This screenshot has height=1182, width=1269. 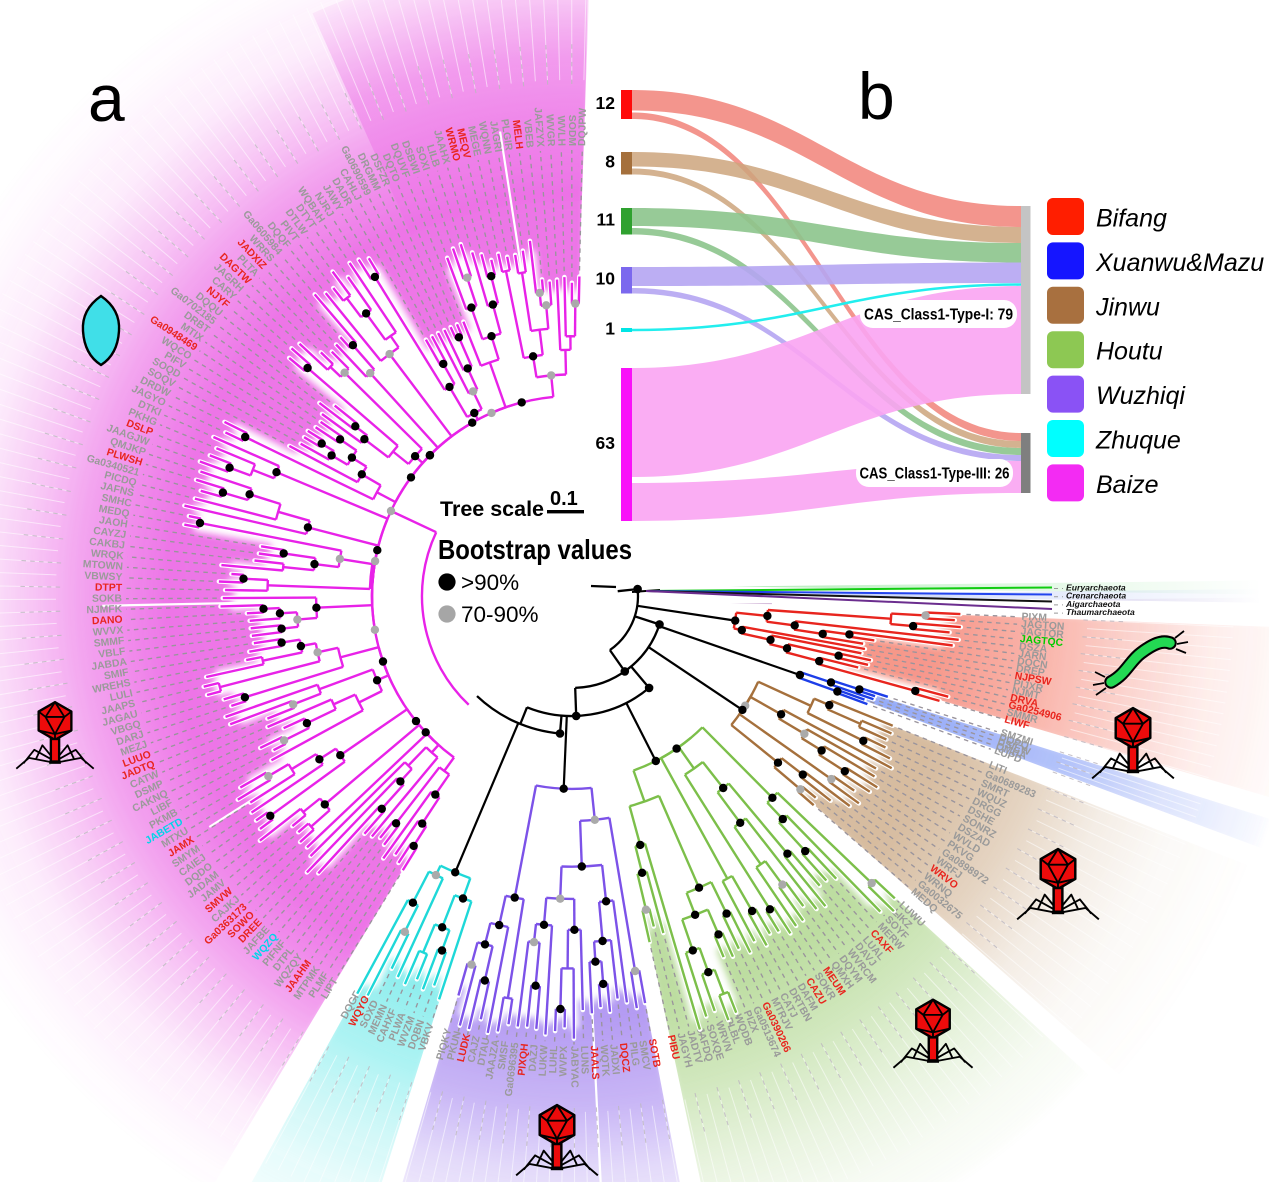 I want to click on svg-text: Wuzhiqi, so click(x=1141, y=396).